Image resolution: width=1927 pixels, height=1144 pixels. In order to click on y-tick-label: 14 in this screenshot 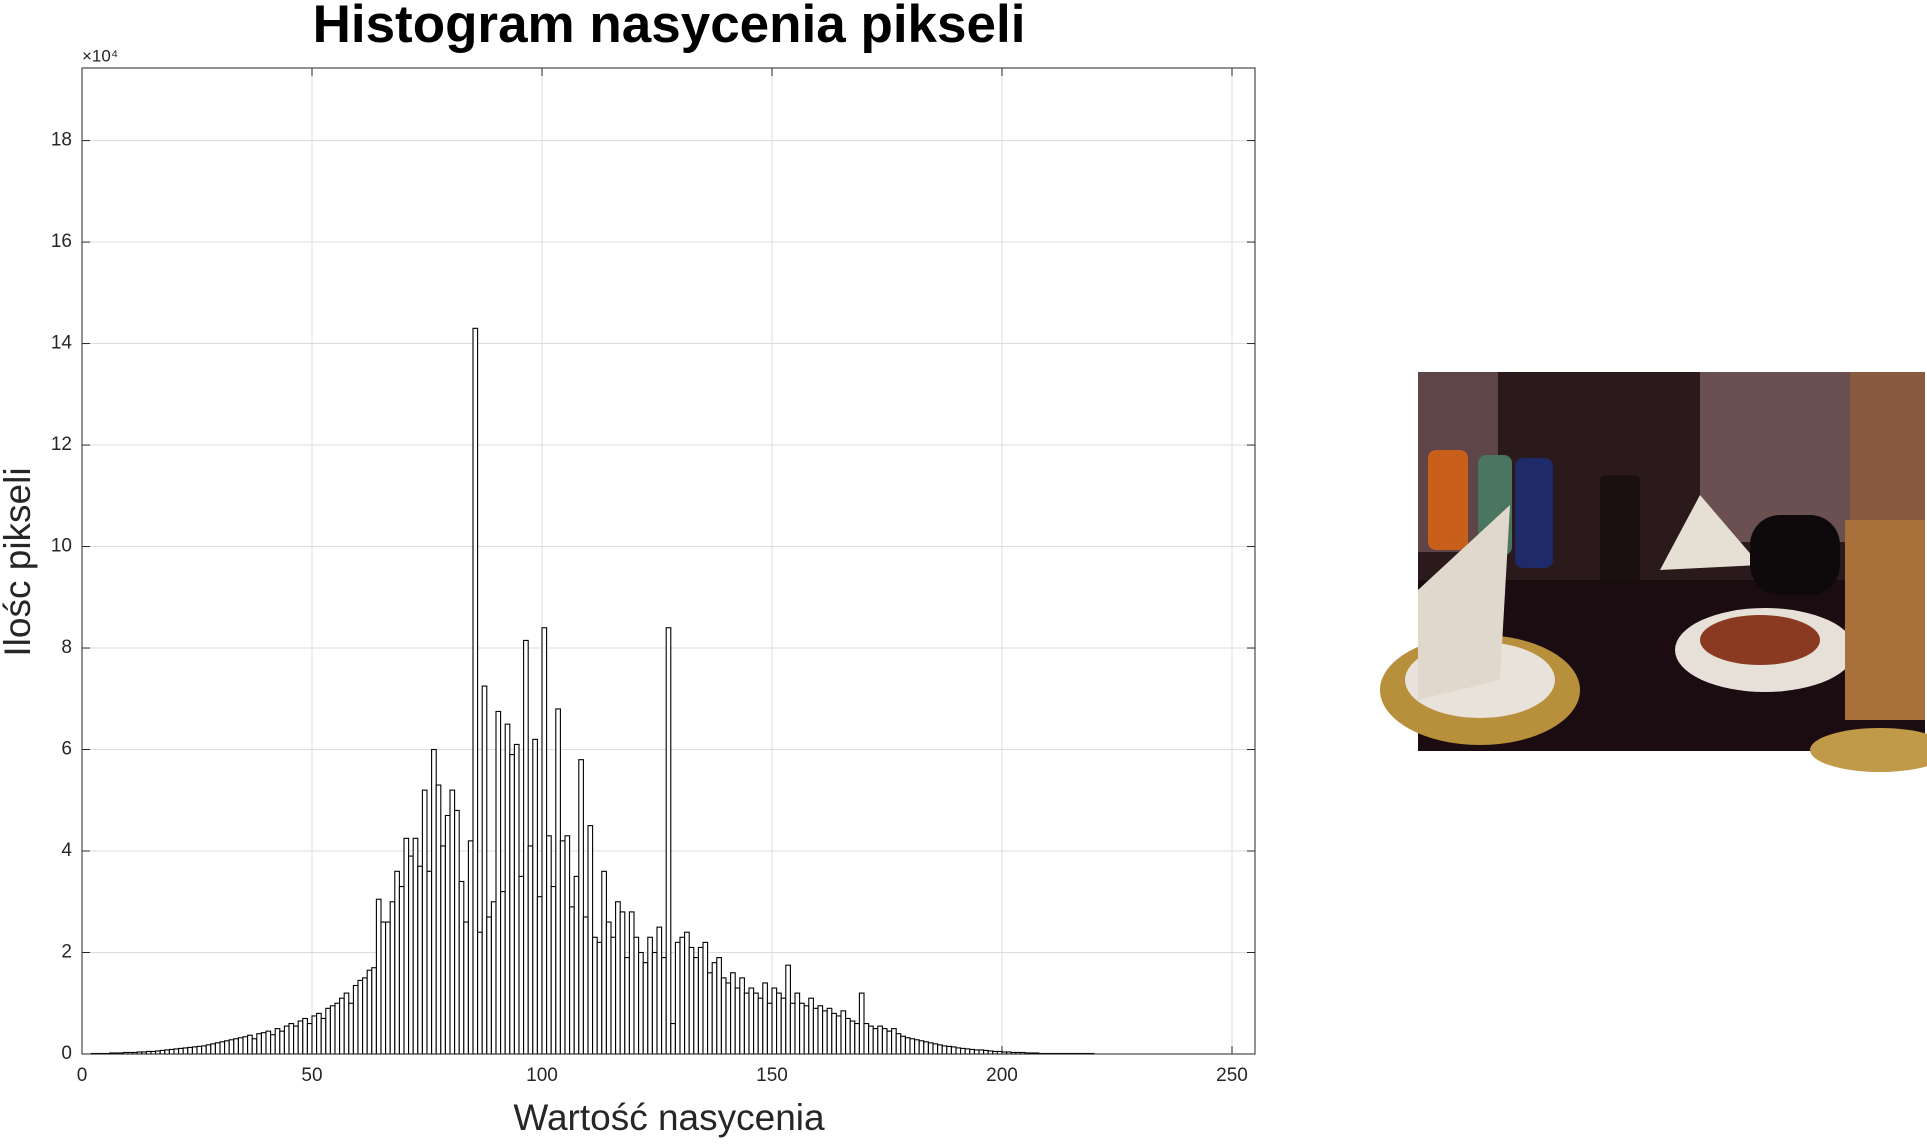, I will do `click(62, 343)`.